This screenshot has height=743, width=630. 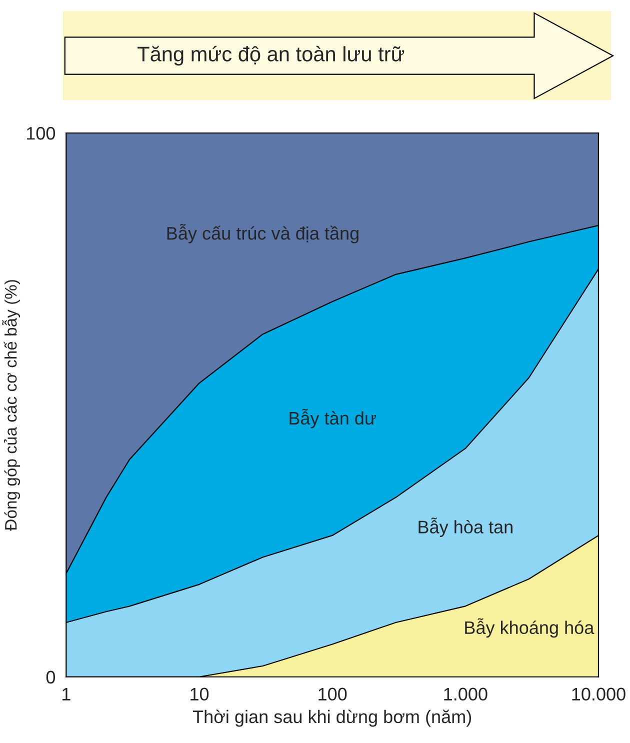 What do you see at coordinates (466, 694) in the screenshot?
I see `x-tick-label: 1.000` at bounding box center [466, 694].